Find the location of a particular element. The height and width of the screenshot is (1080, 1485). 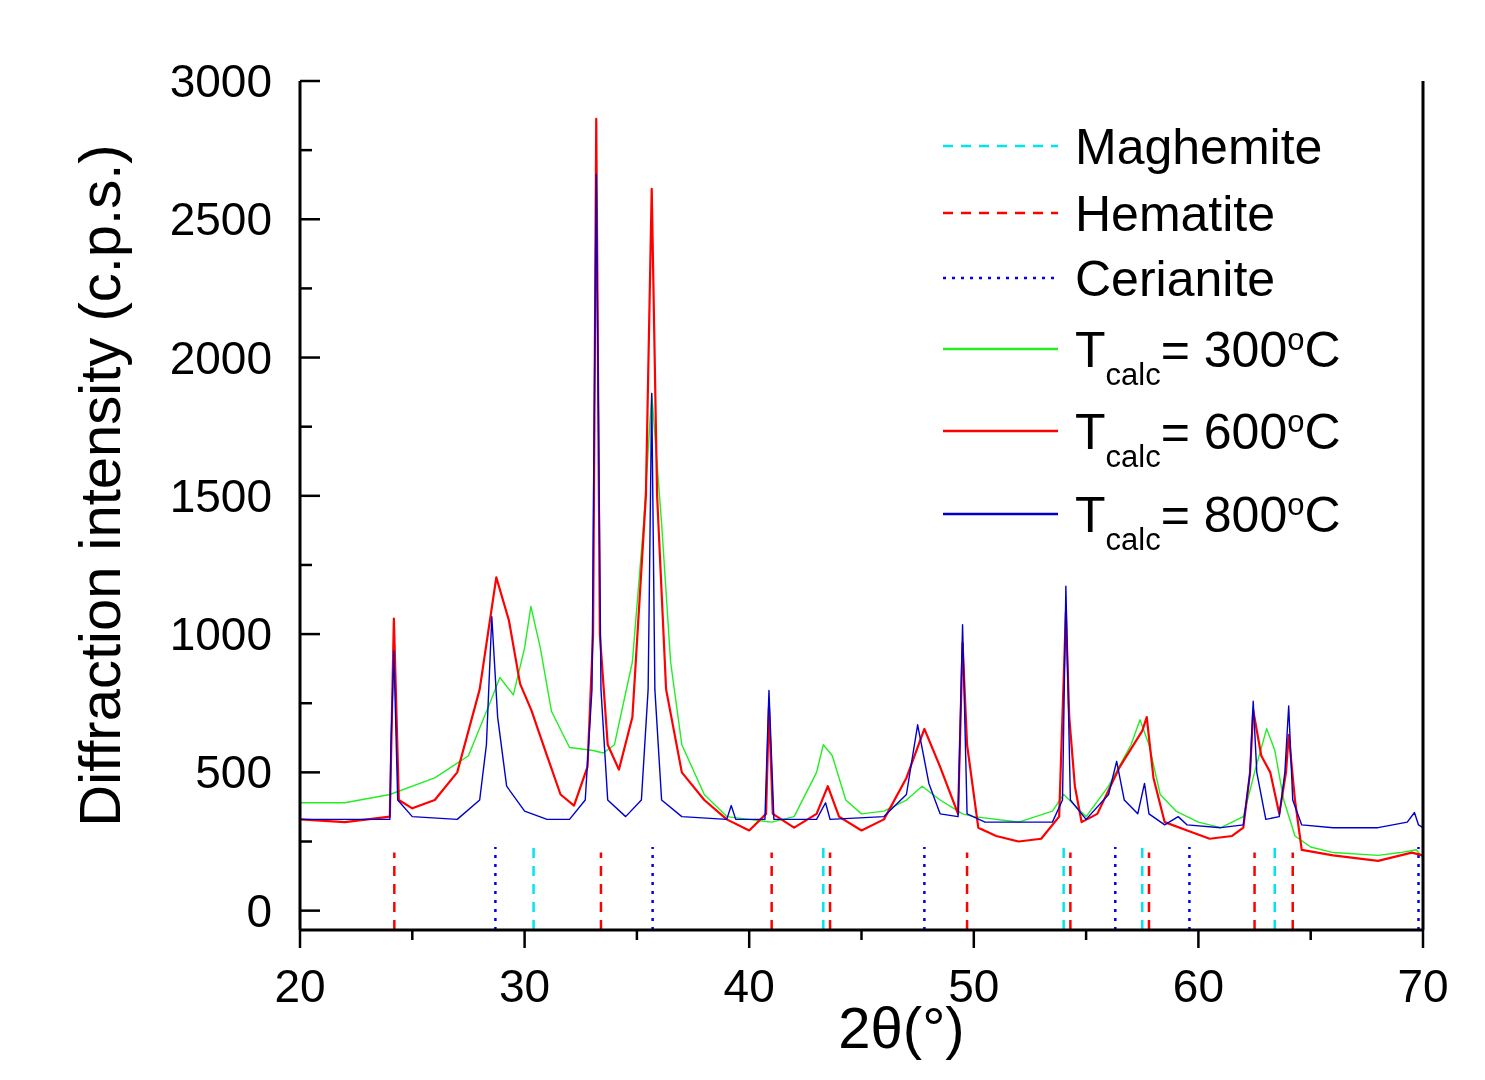

legend-label: T$_{calc}$= 300$^{o}$C is located at coordinates (1208, 356).